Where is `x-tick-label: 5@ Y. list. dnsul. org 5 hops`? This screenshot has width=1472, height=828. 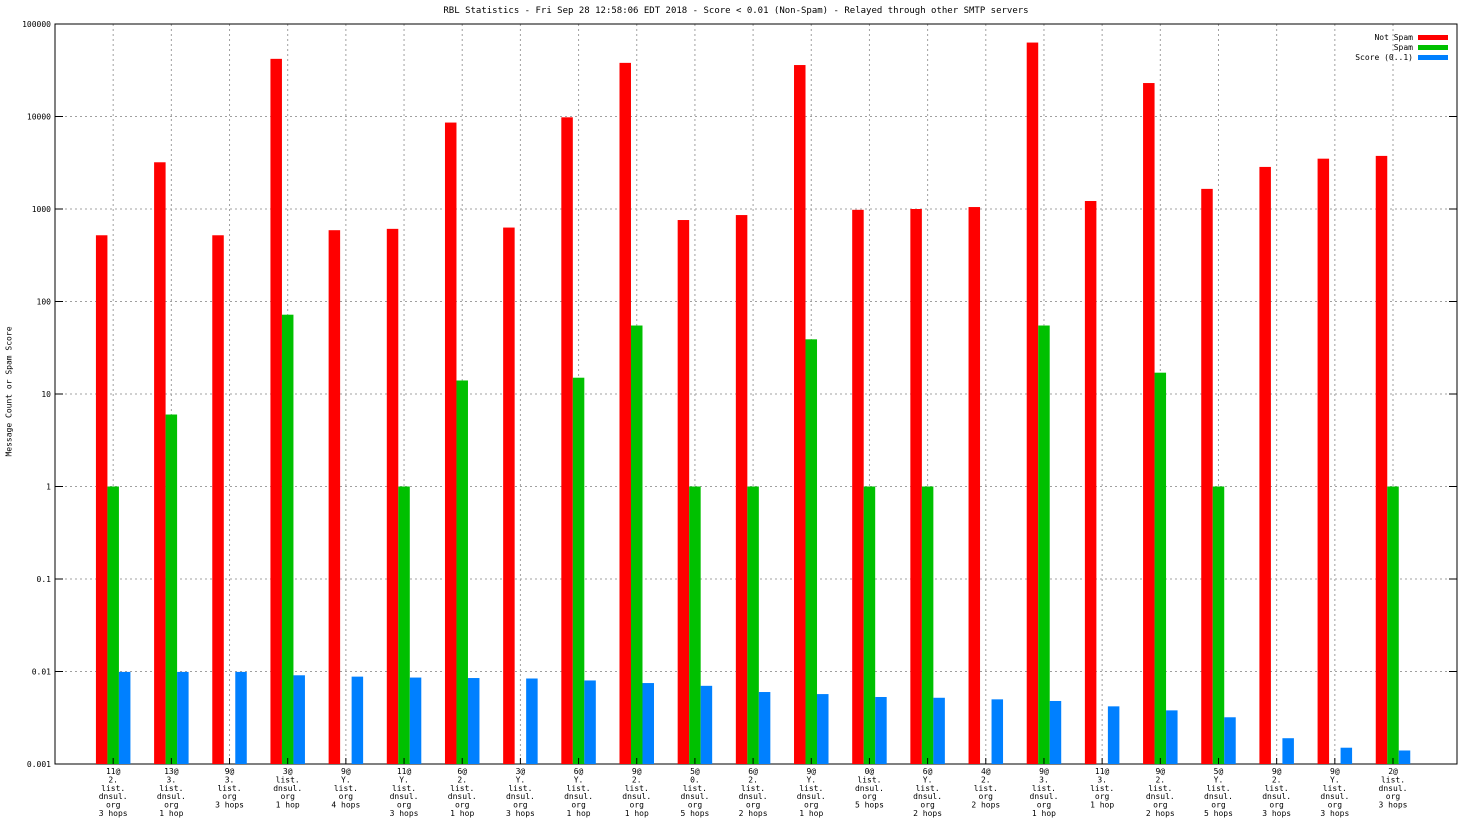
x-tick-label: 5@ Y. list. dnsul. org 5 hops is located at coordinates (1218, 792).